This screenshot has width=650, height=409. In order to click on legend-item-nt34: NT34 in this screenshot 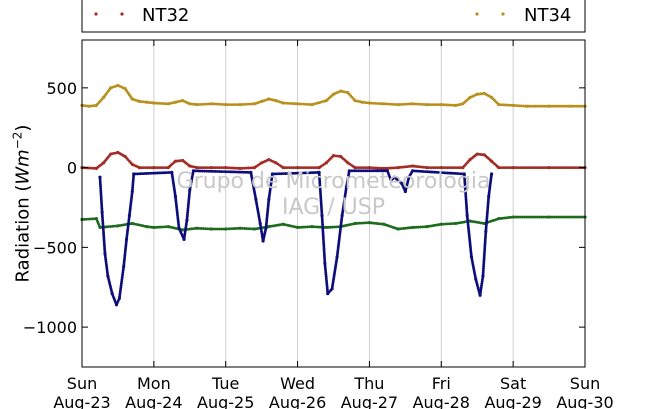, I will do `click(523, 15)`.